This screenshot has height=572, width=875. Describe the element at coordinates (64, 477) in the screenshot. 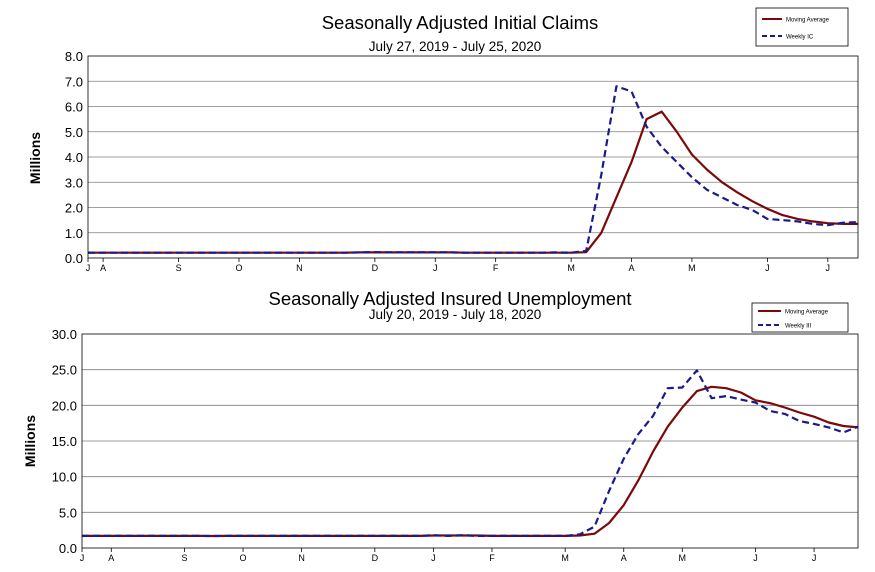

I see `y-tick-label: 10.0` at that location.